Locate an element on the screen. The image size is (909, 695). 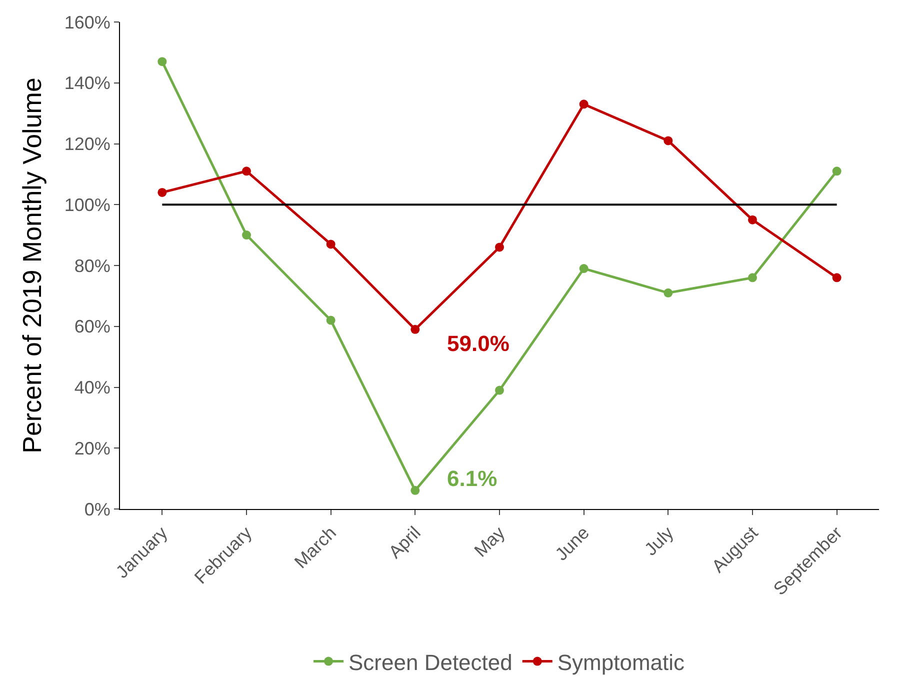
y-tick-label: 0% is located at coordinates (97, 509).